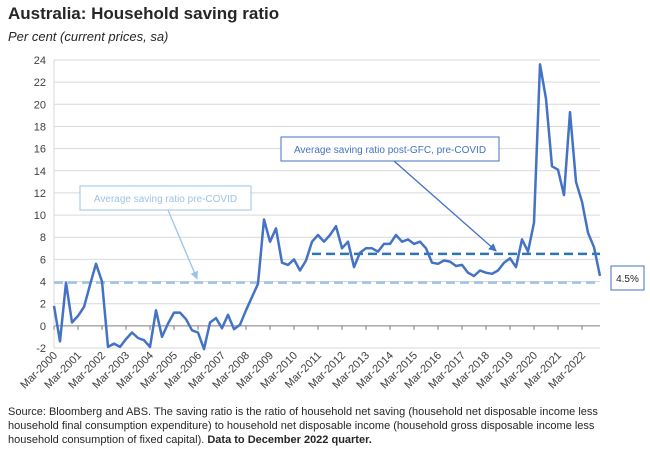 The width and height of the screenshot is (650, 452). I want to click on last-value-label: 4.5%, so click(627, 279).